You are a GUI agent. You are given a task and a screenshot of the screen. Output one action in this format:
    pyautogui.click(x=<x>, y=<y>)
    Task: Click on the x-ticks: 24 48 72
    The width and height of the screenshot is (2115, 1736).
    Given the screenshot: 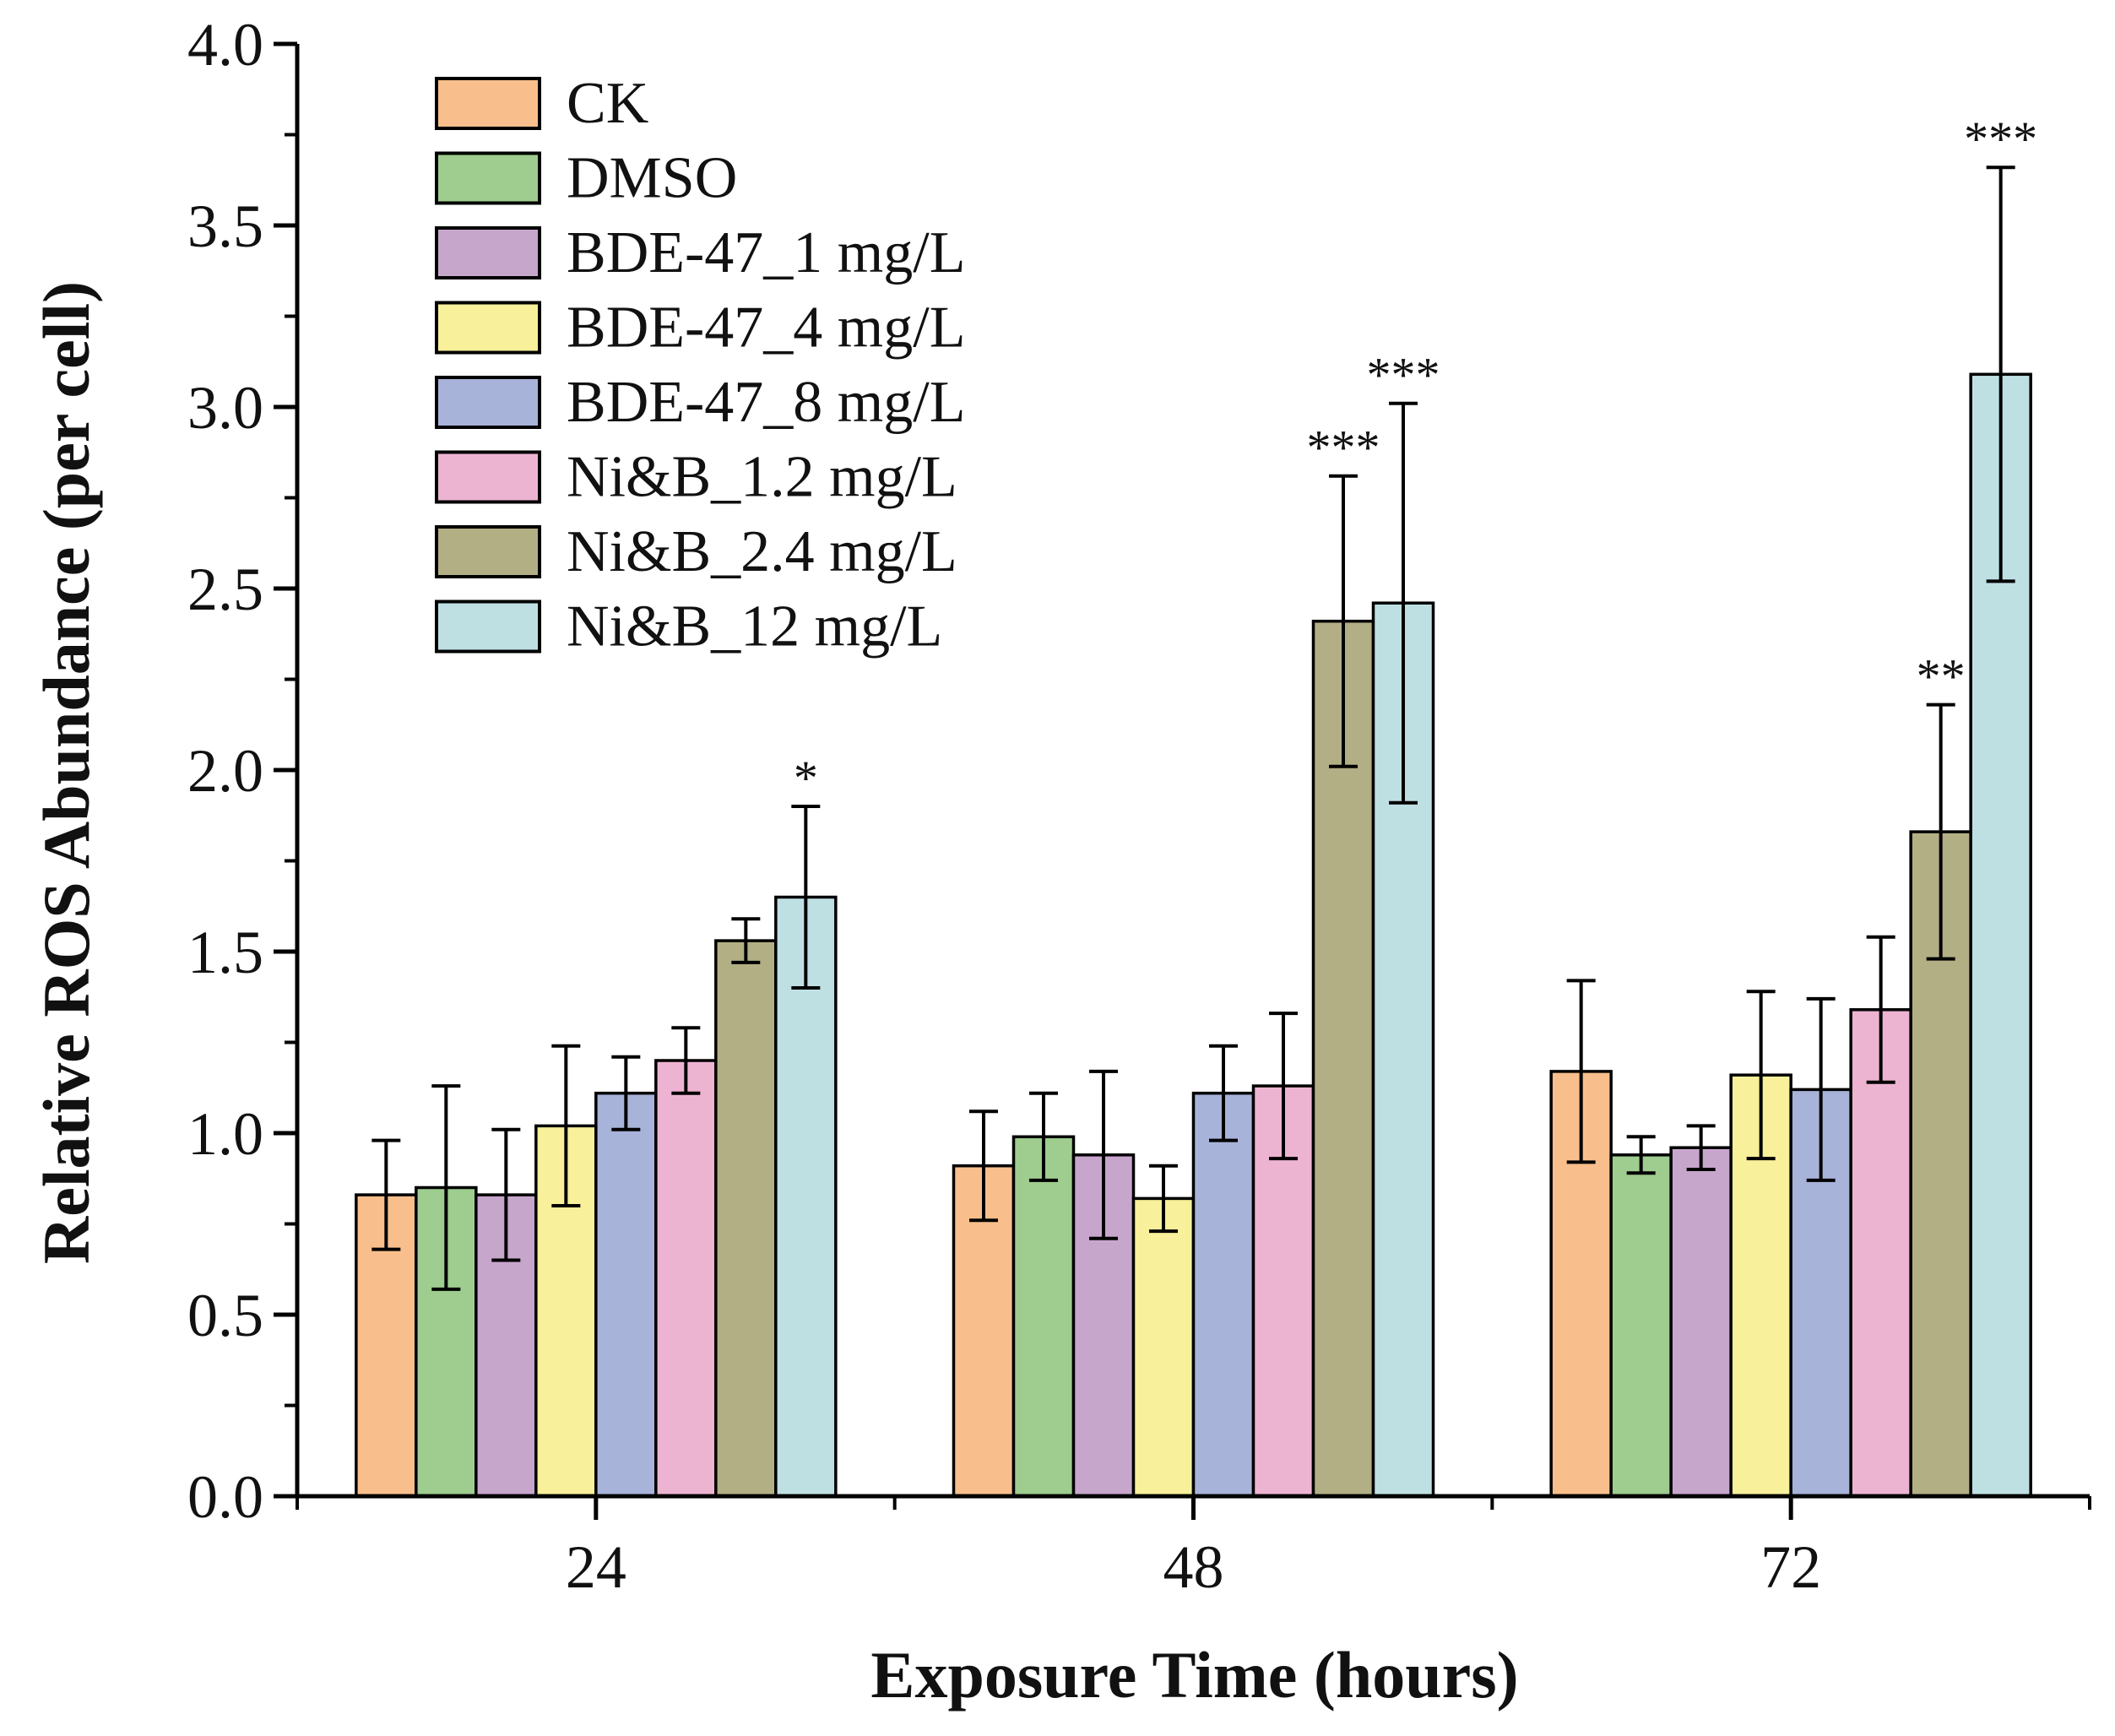 What is the action you would take?
    pyautogui.click(x=1193, y=1549)
    